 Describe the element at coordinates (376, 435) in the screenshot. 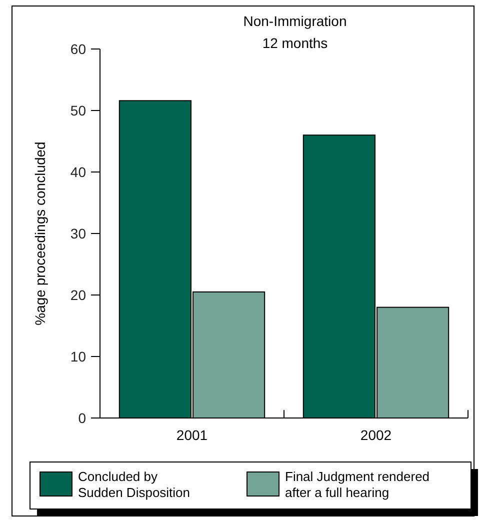

I see `x-tick-label: 2002` at that location.